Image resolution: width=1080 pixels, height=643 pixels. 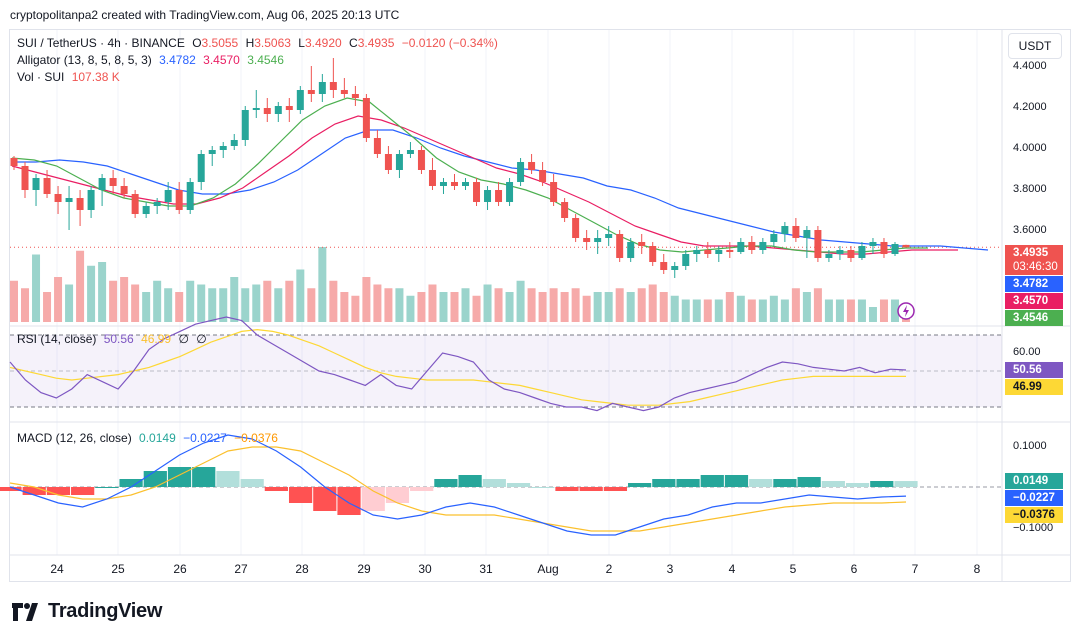 I want to click on macd-axis-top: 0.1000, so click(x=1030, y=446).